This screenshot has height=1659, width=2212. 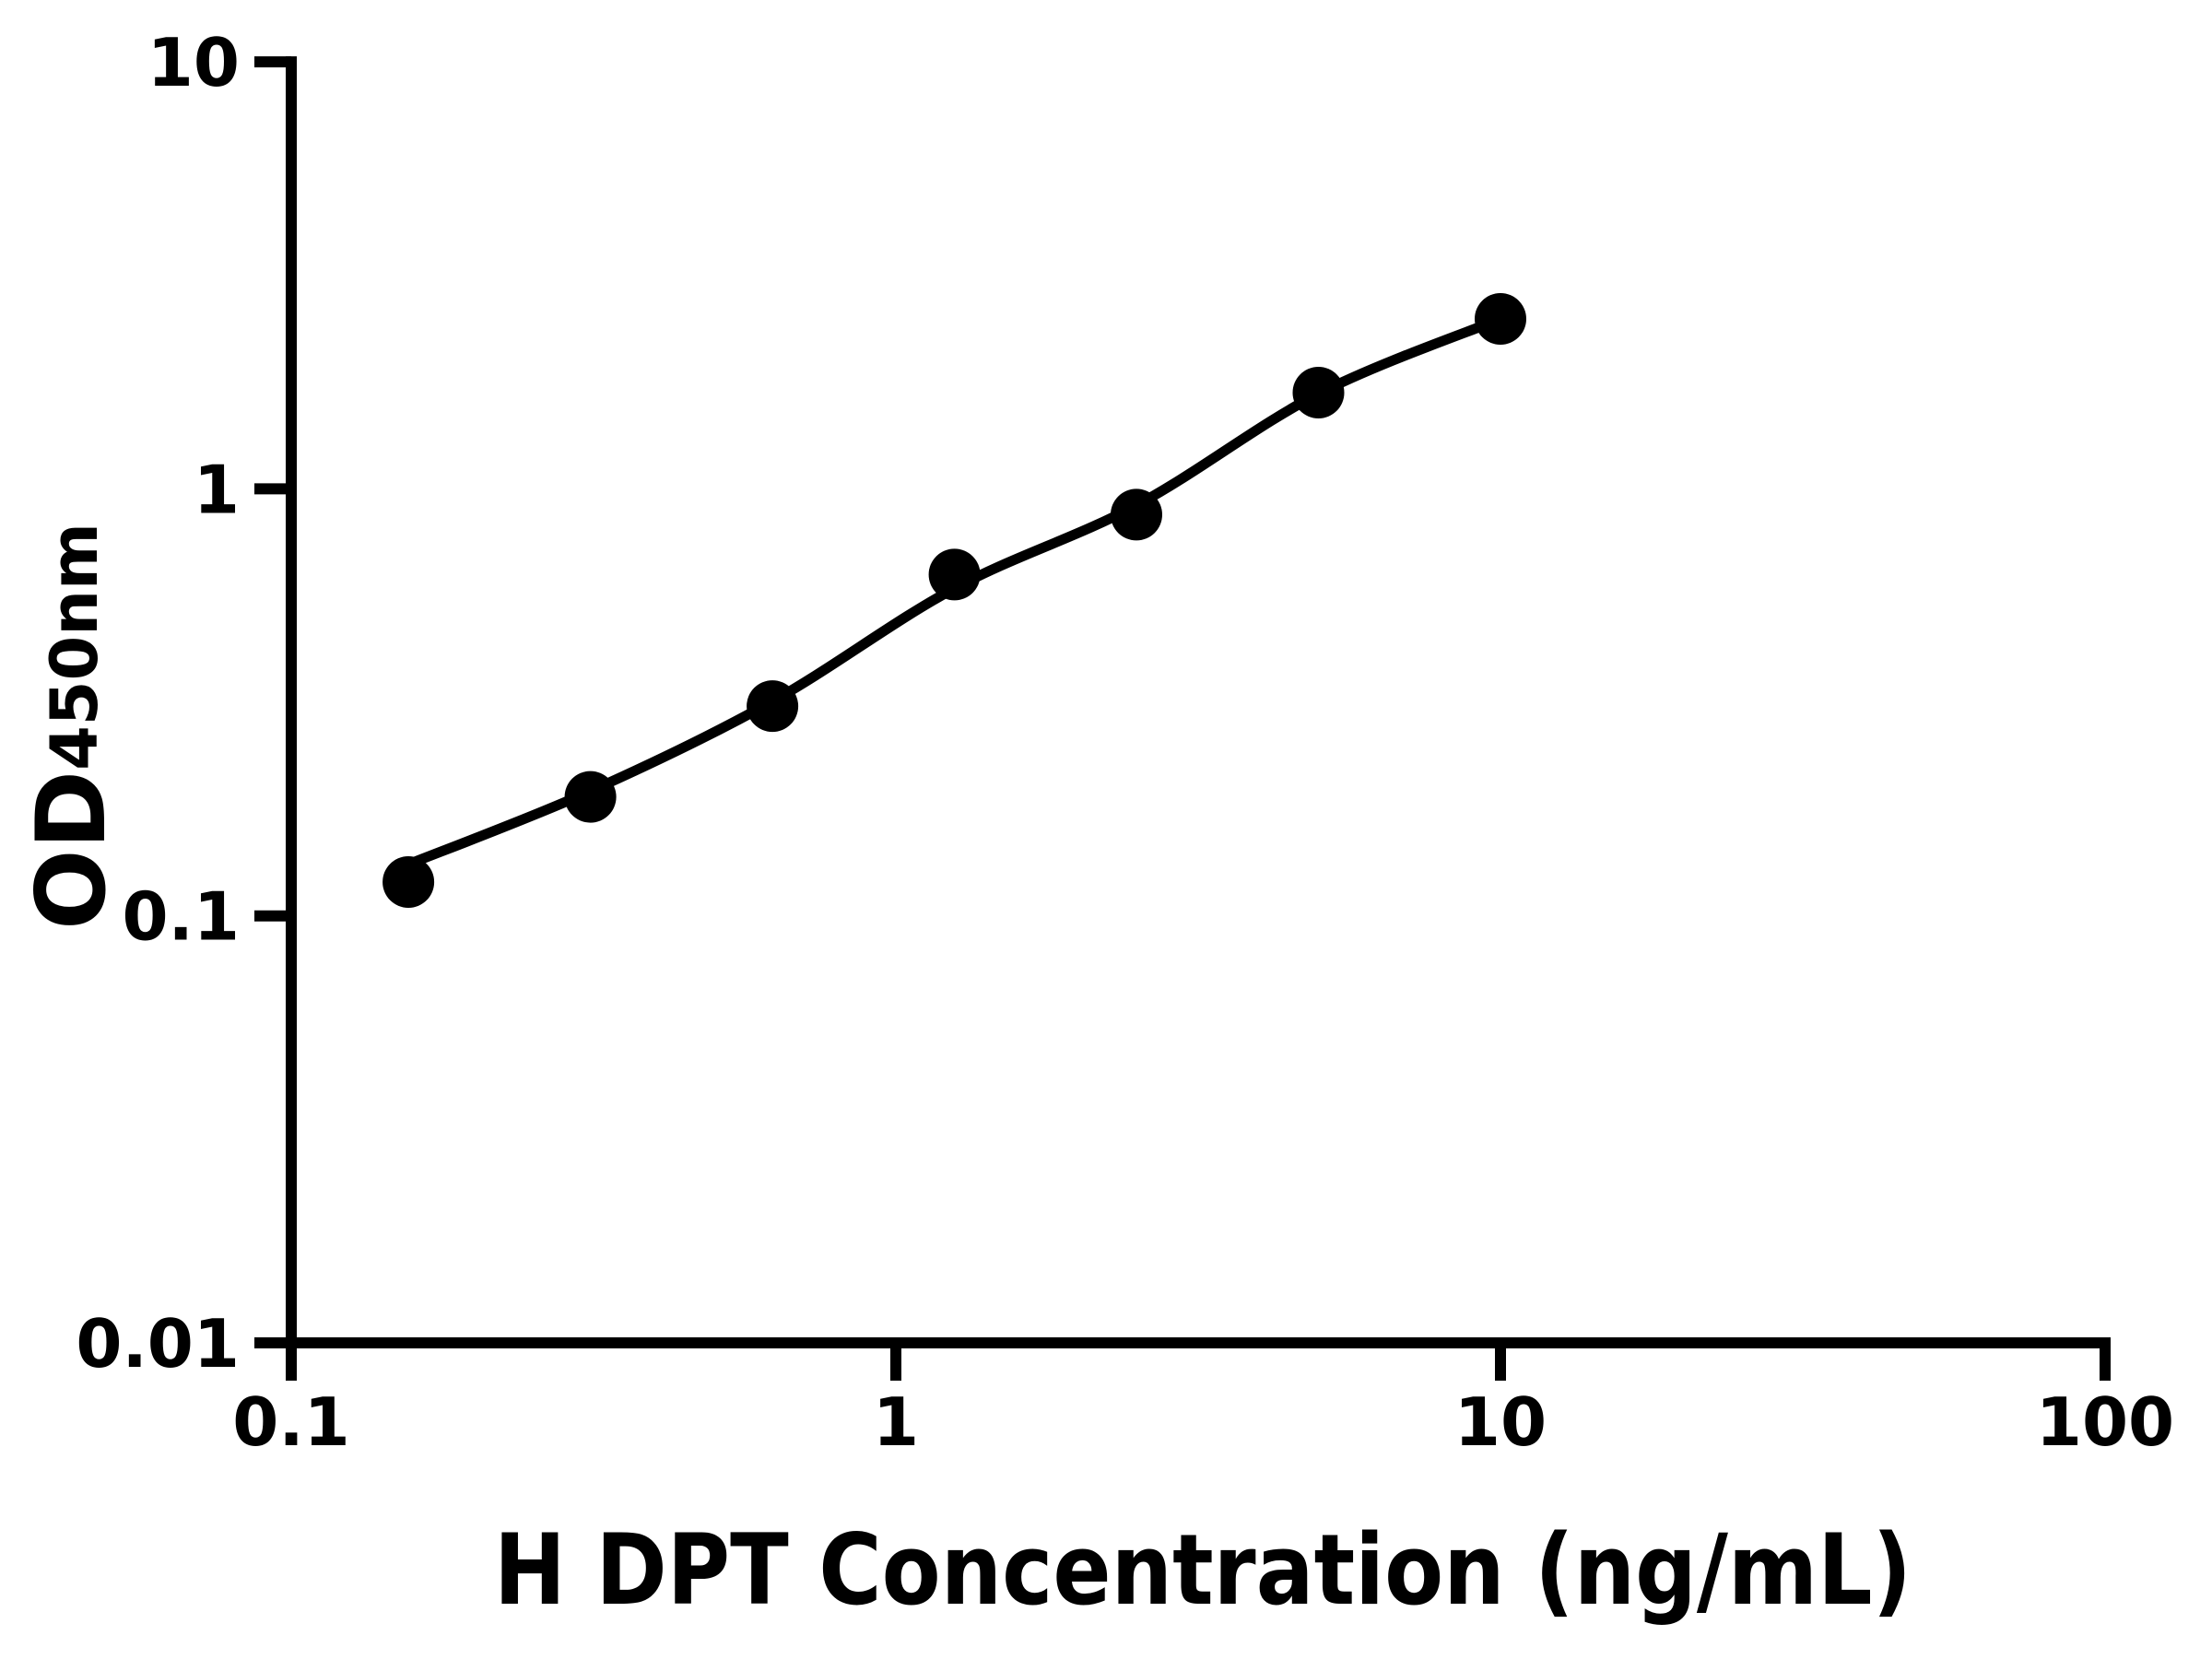 What do you see at coordinates (72, 850) in the screenshot?
I see `y-axis-title-main: OD` at bounding box center [72, 850].